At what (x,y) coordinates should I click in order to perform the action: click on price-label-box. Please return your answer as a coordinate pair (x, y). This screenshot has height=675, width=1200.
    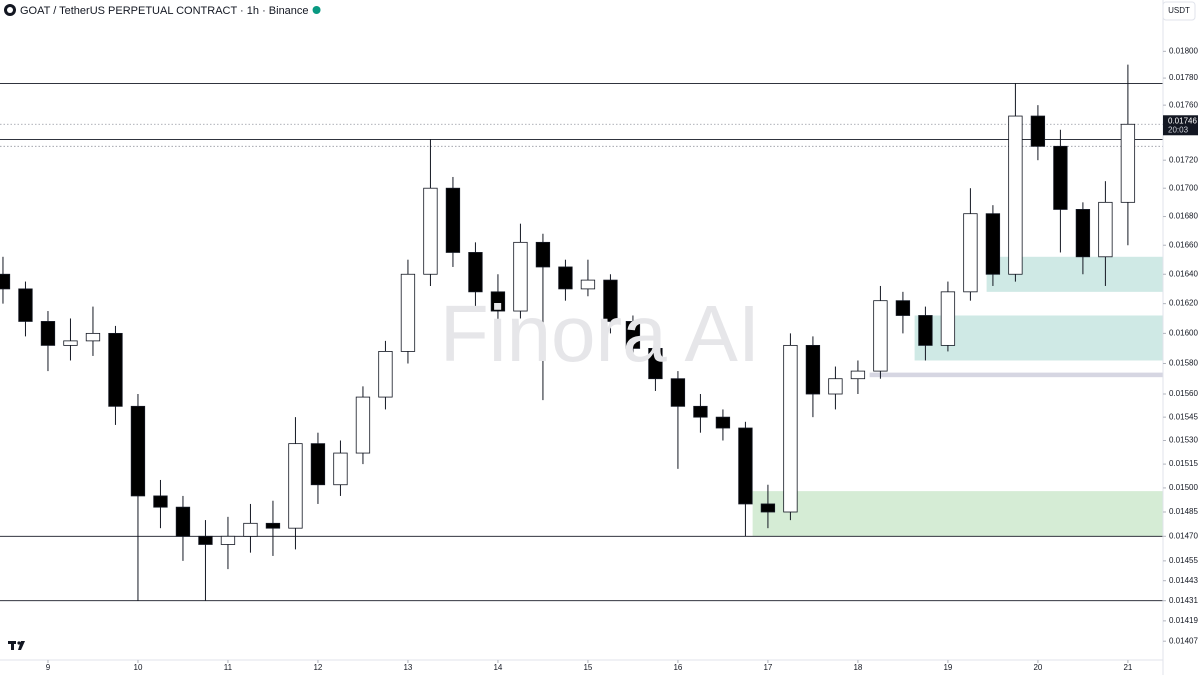
    Looking at the image, I should click on (1180, 125).